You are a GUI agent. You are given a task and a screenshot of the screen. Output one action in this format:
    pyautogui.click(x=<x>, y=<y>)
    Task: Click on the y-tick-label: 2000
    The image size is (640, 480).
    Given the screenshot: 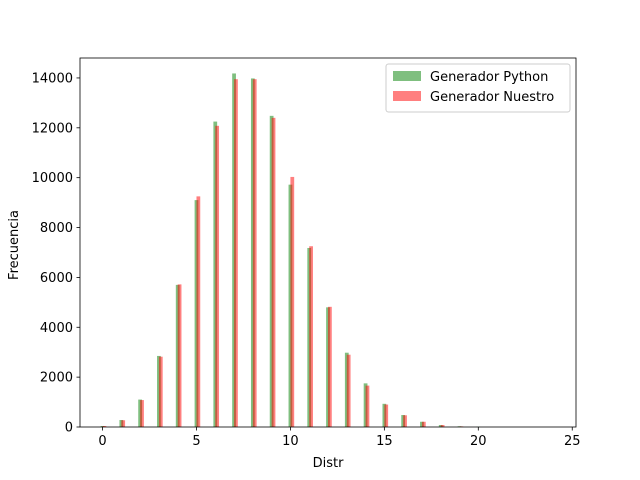 What is the action you would take?
    pyautogui.click(x=56, y=378)
    